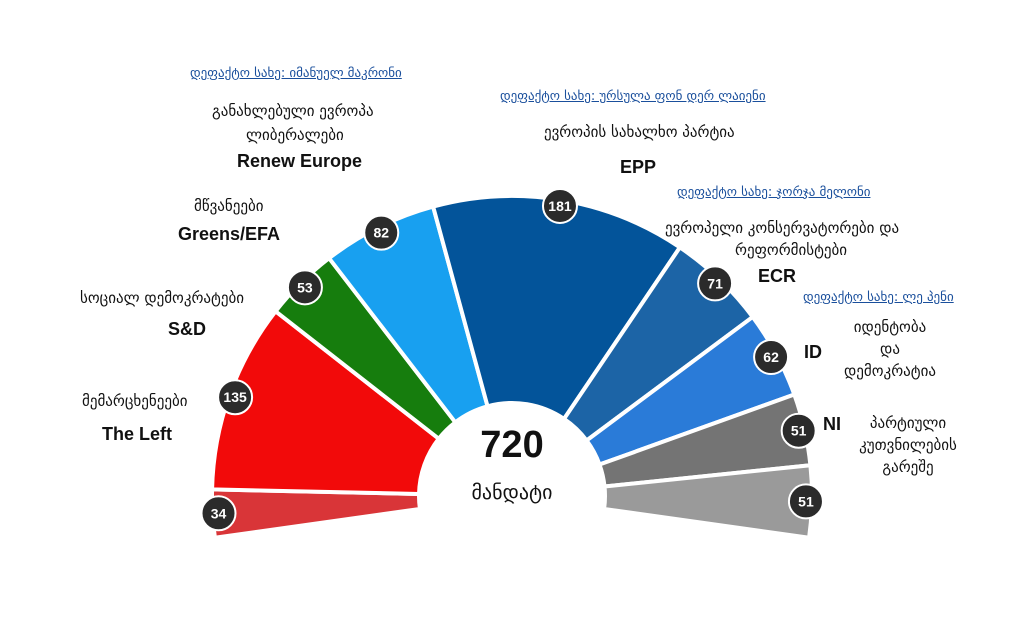 This screenshot has height=625, width=1024. I want to click on badge-circle-ecr, so click(715, 283).